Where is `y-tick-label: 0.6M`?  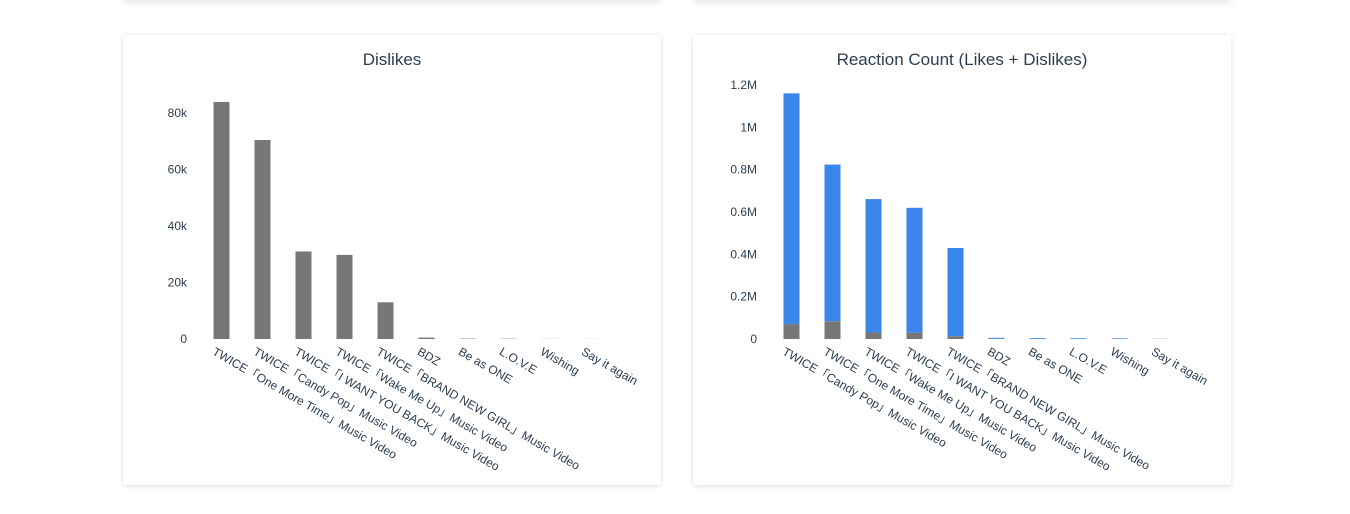 y-tick-label: 0.6M is located at coordinates (743, 212).